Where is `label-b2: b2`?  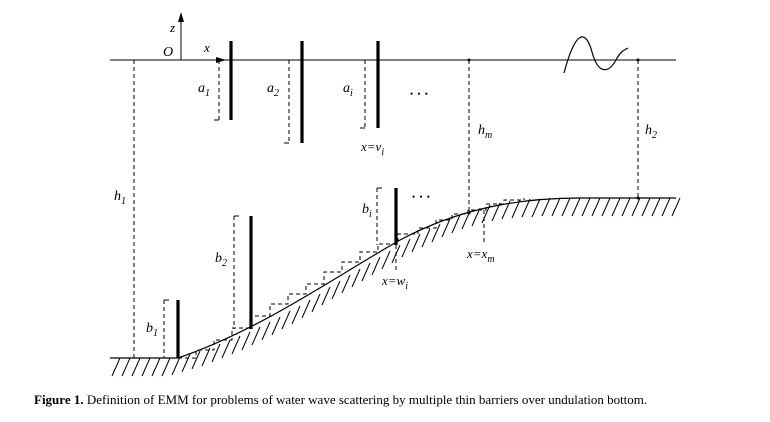
label-b2: b2 is located at coordinates (221, 260).